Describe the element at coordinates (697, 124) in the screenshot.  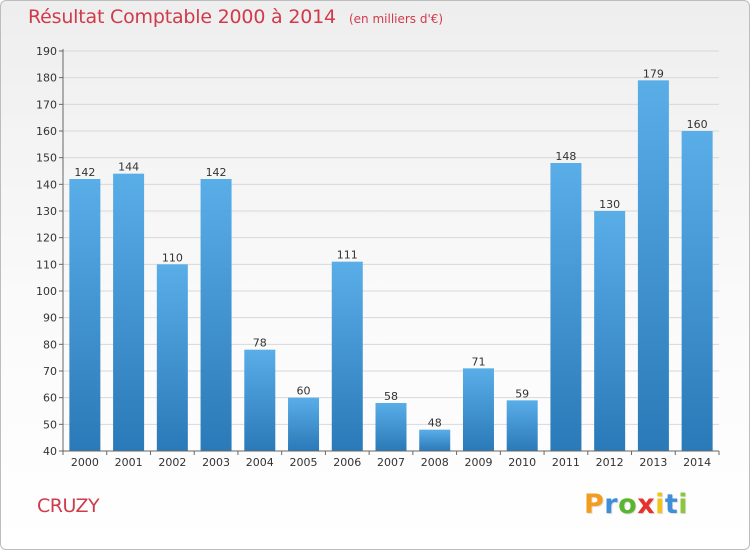
I see `data-label-2014: 160` at that location.